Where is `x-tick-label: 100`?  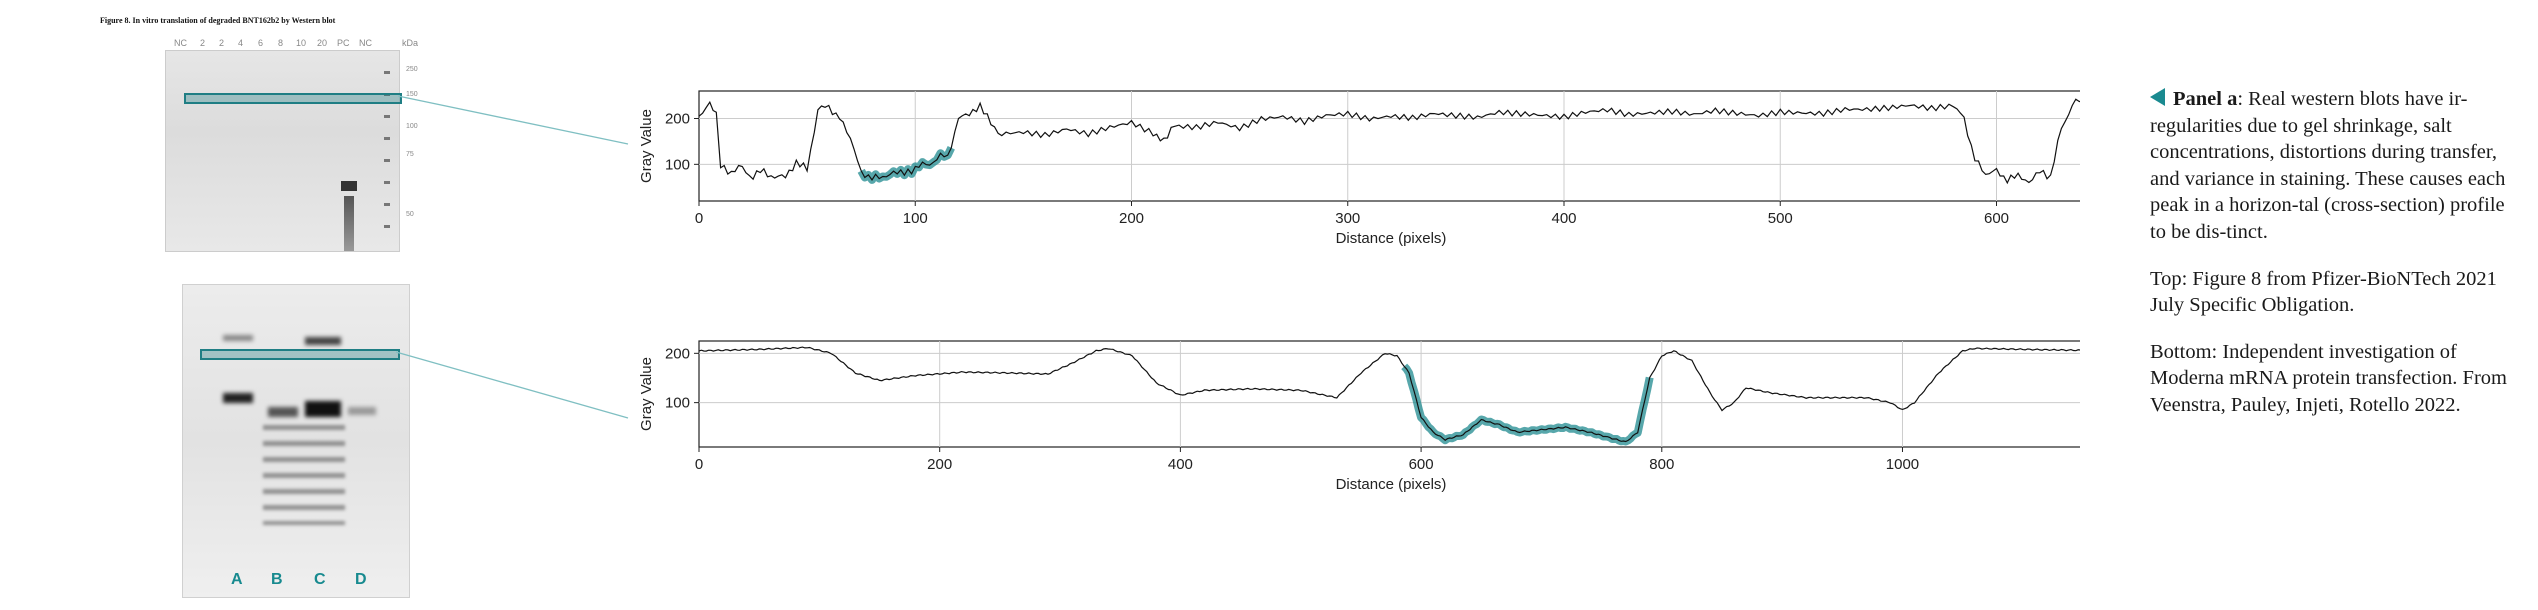
x-tick-label: 100 is located at coordinates (915, 218).